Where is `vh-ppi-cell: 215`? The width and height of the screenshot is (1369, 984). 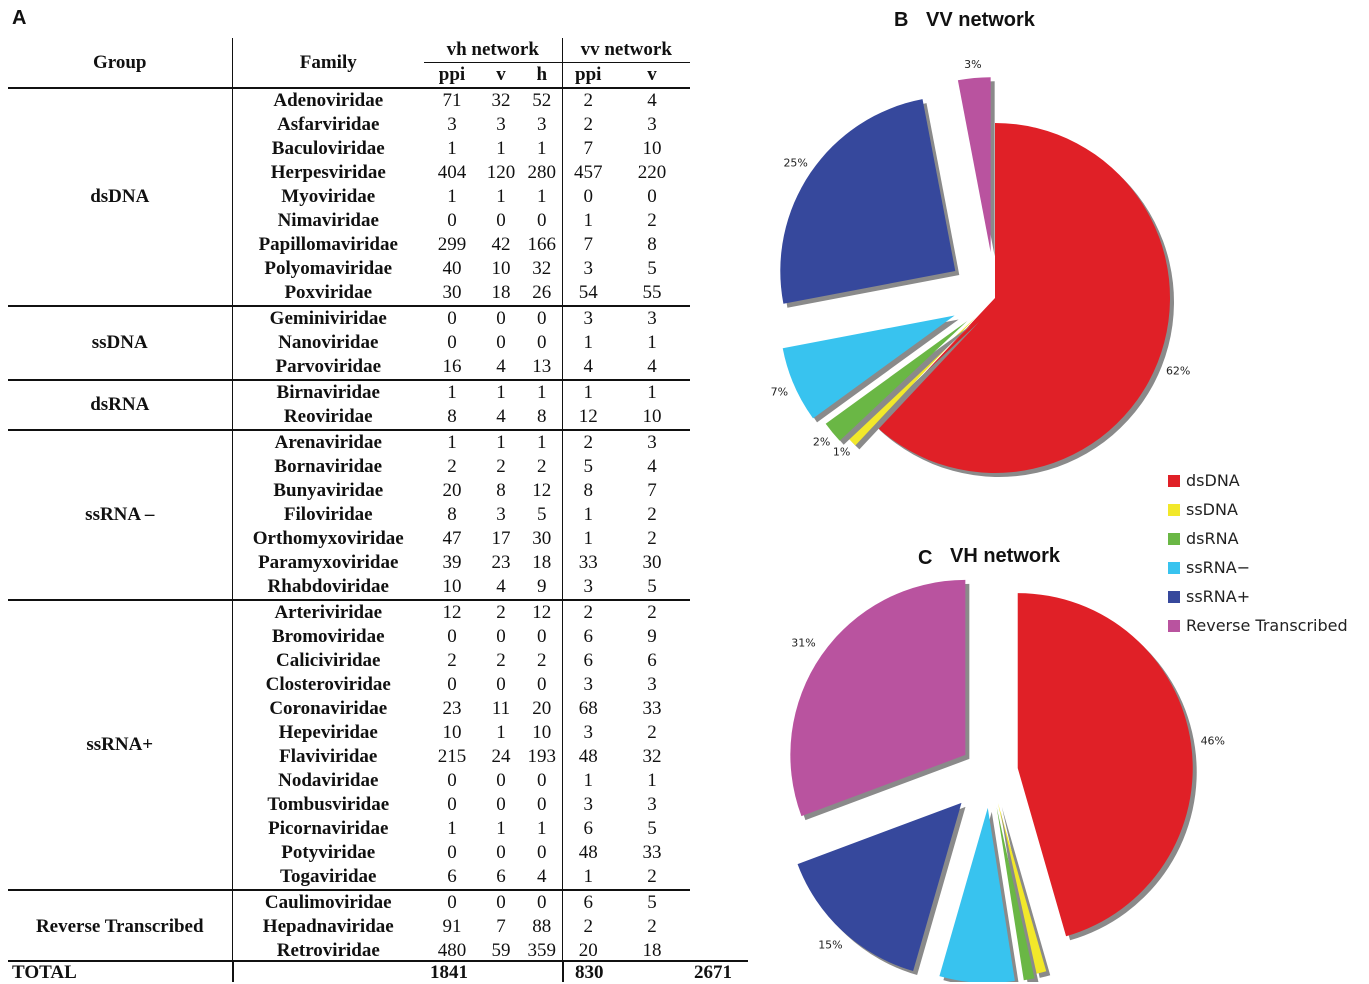 vh-ppi-cell: 215 is located at coordinates (452, 756).